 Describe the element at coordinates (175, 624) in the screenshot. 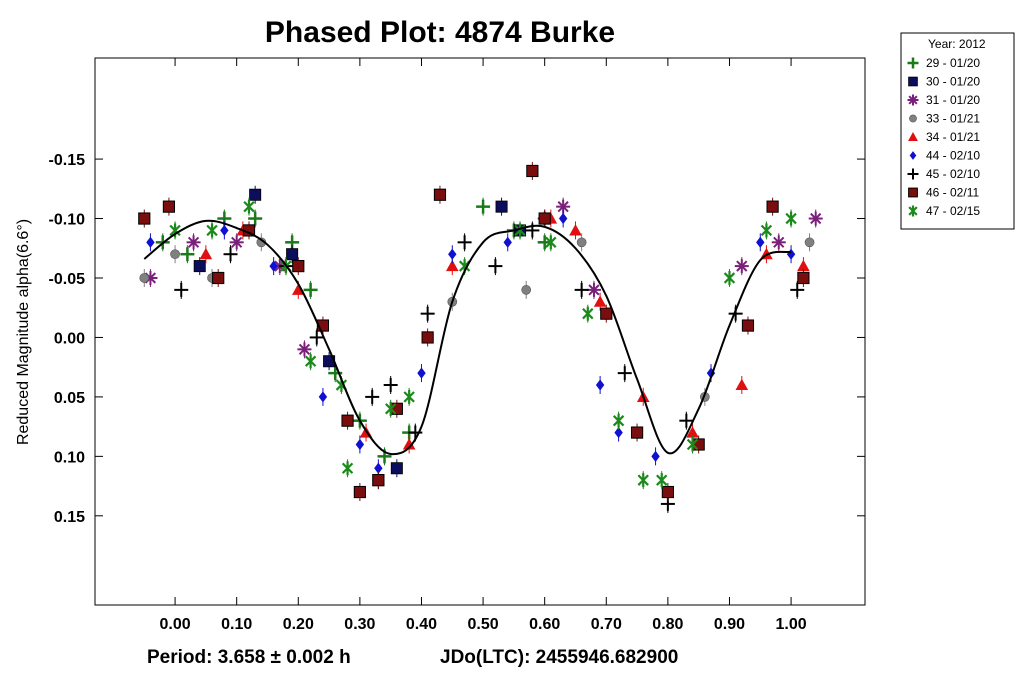

I see `x-tick-label: 0.00` at that location.